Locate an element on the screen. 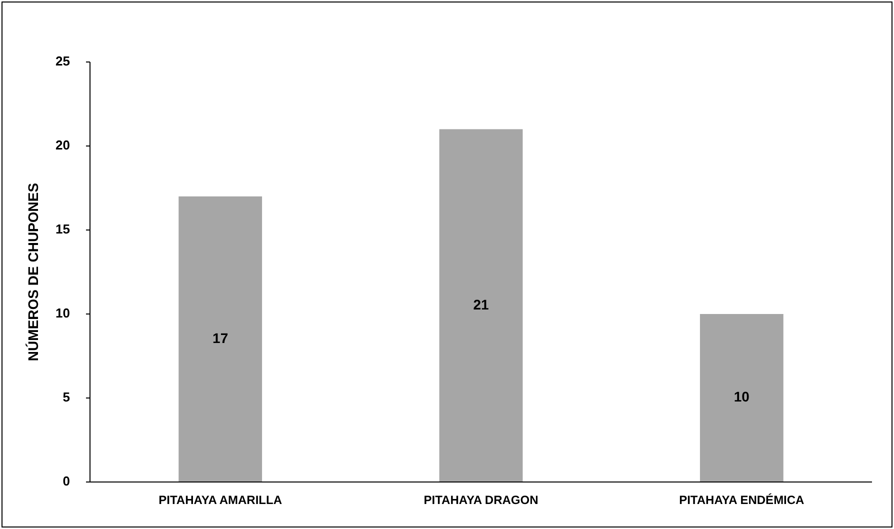 This screenshot has height=529, width=894. y-tick-label: 0 is located at coordinates (66, 480).